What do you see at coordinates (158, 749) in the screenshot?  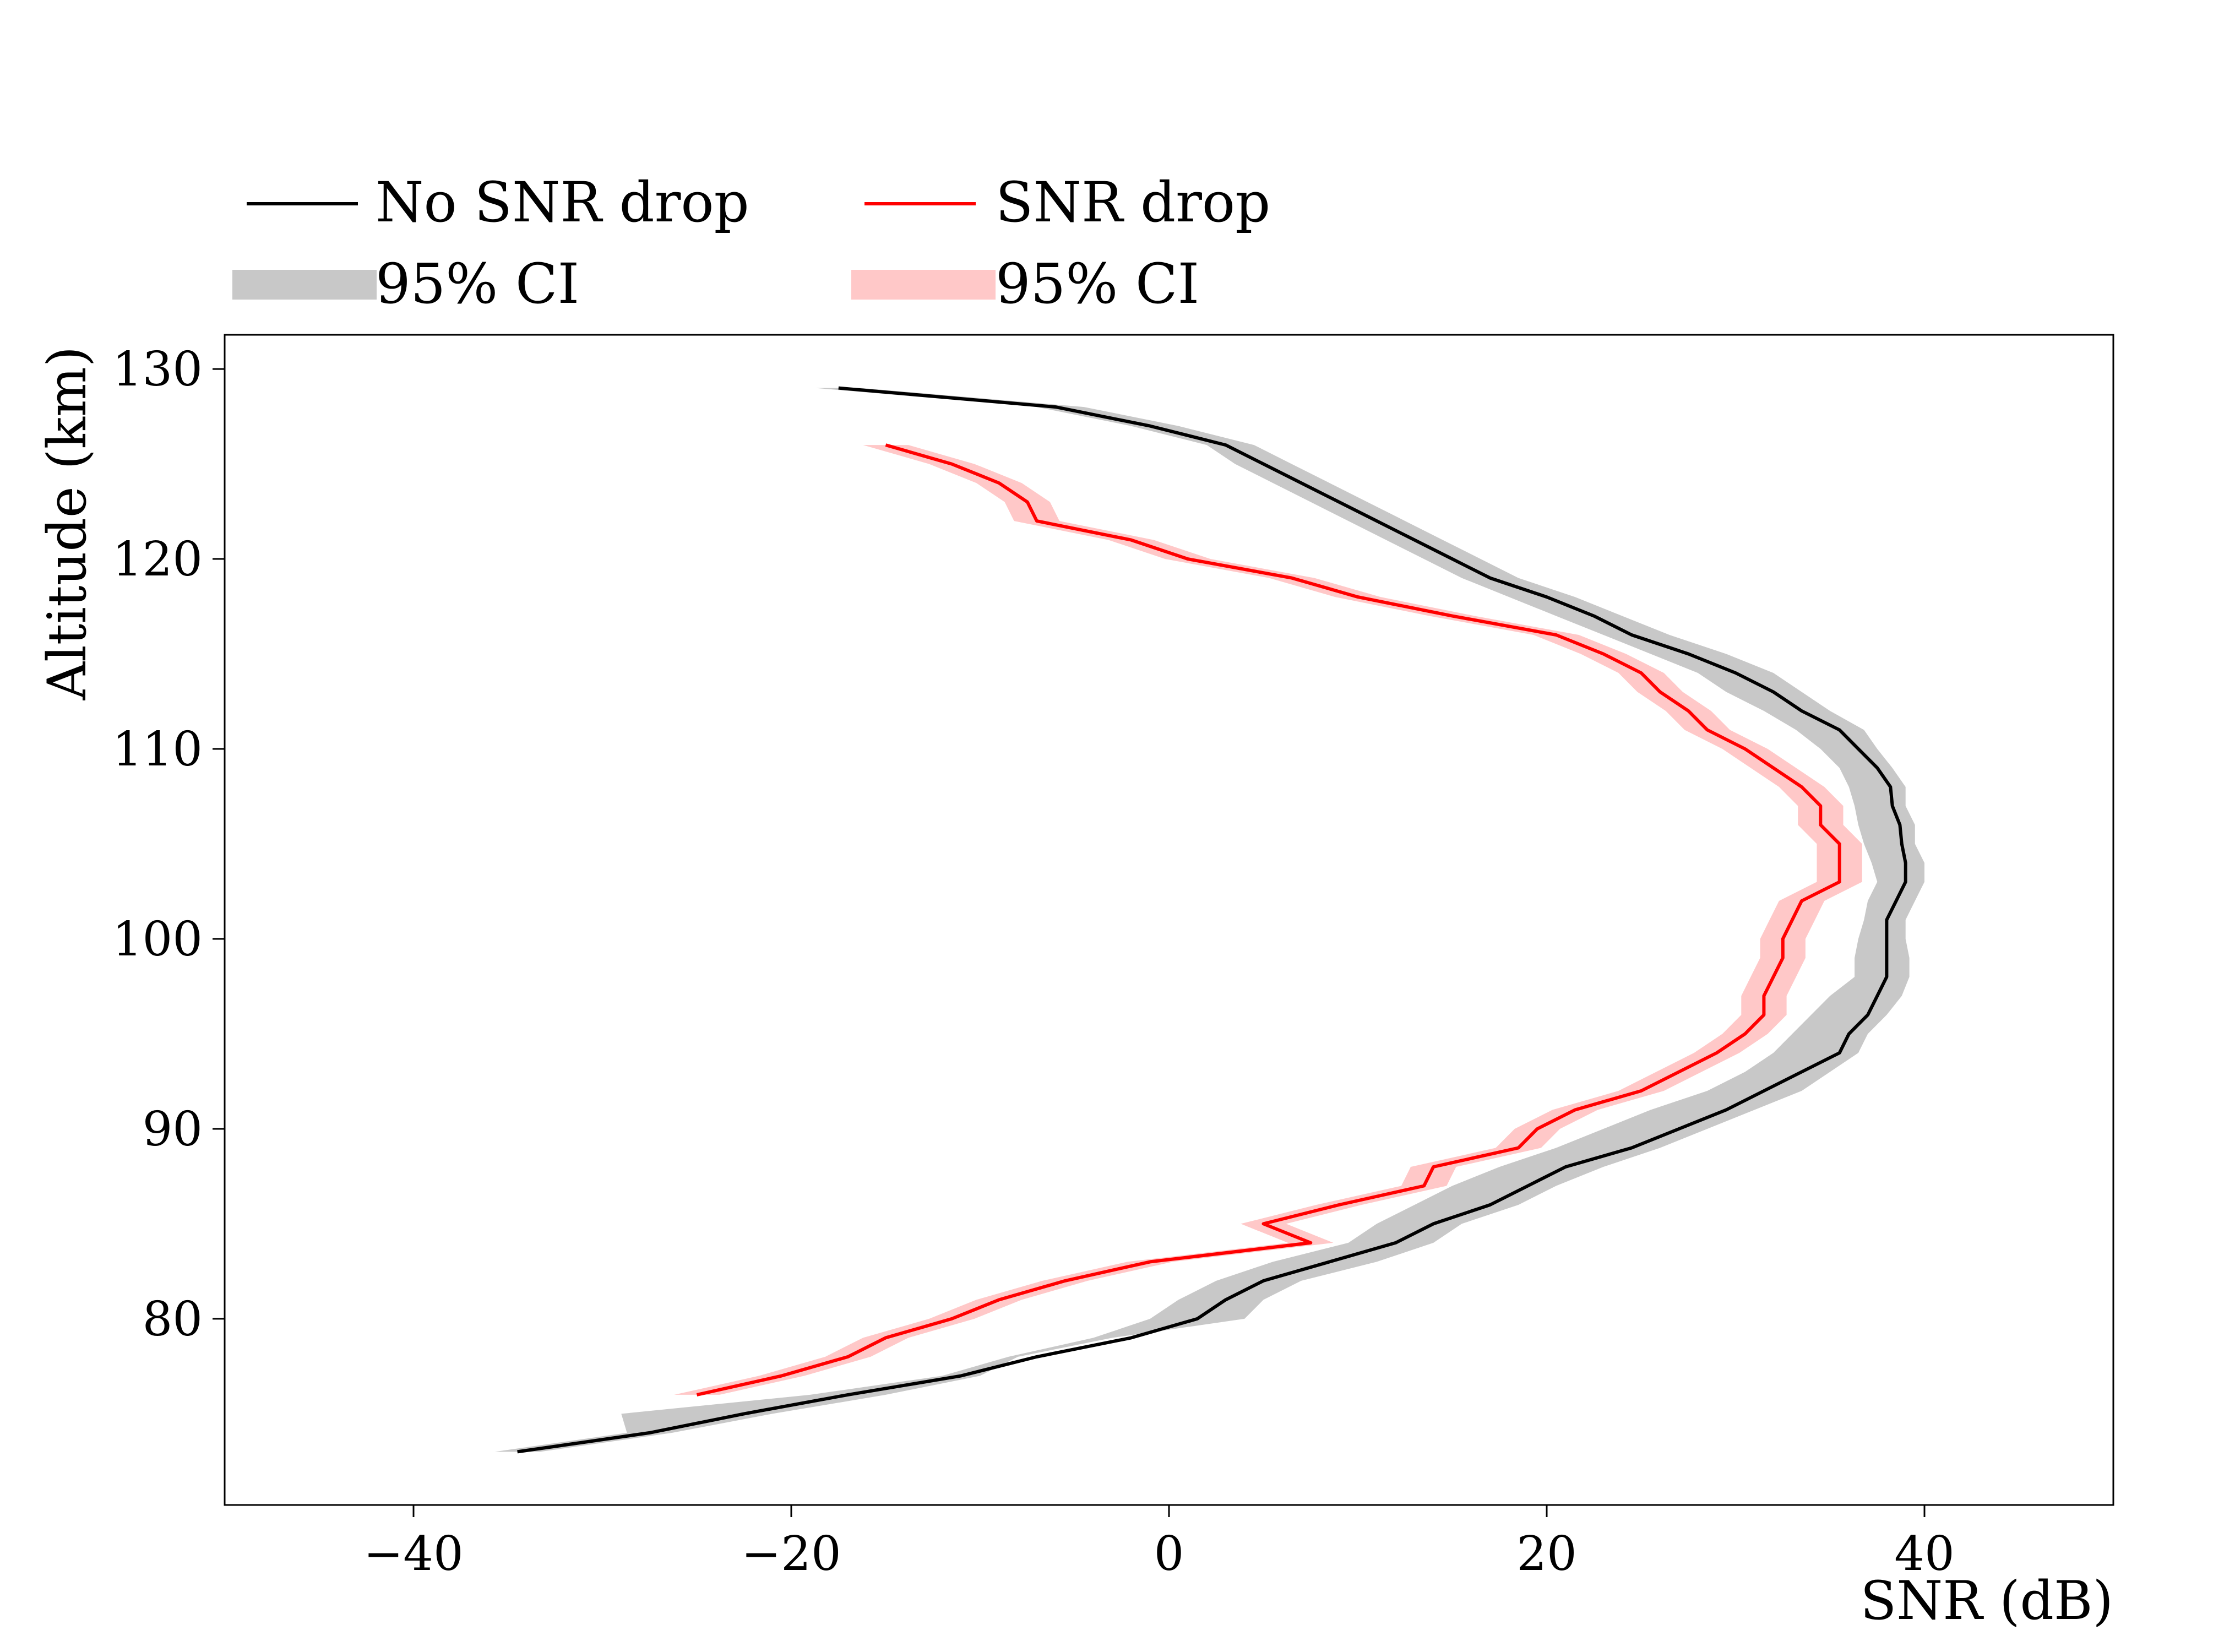 I see `y-tick-label: 110` at bounding box center [158, 749].